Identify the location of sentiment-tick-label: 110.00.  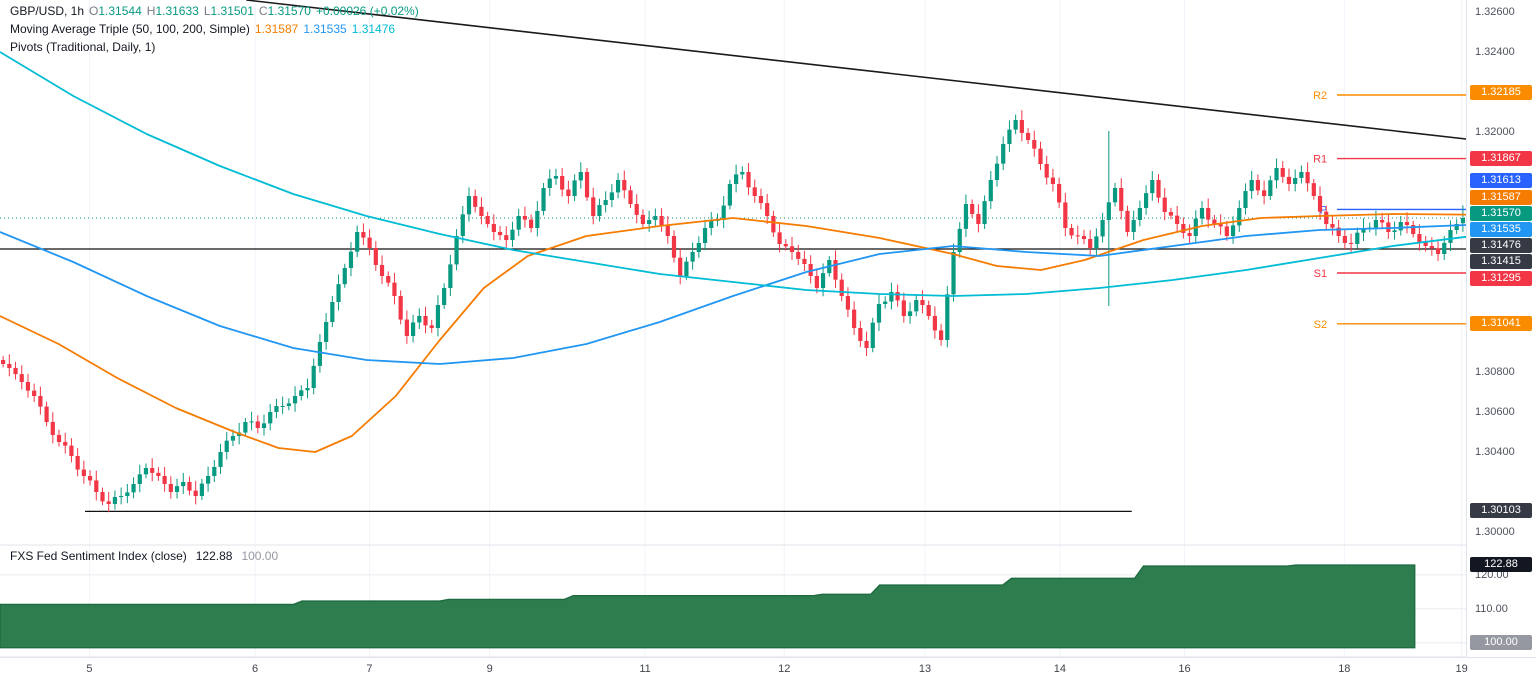
(1491, 608).